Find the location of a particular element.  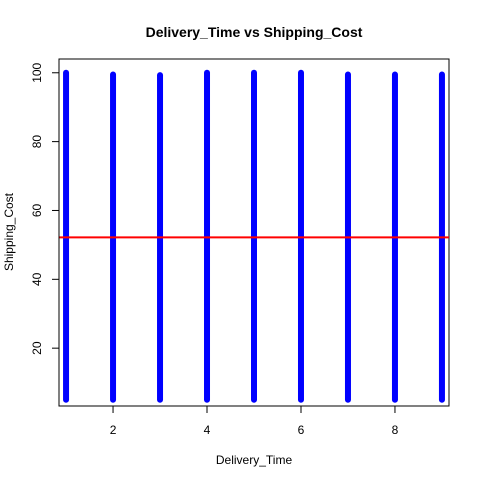

y-axis: 20 40 60 80 100 is located at coordinates (45, 208).